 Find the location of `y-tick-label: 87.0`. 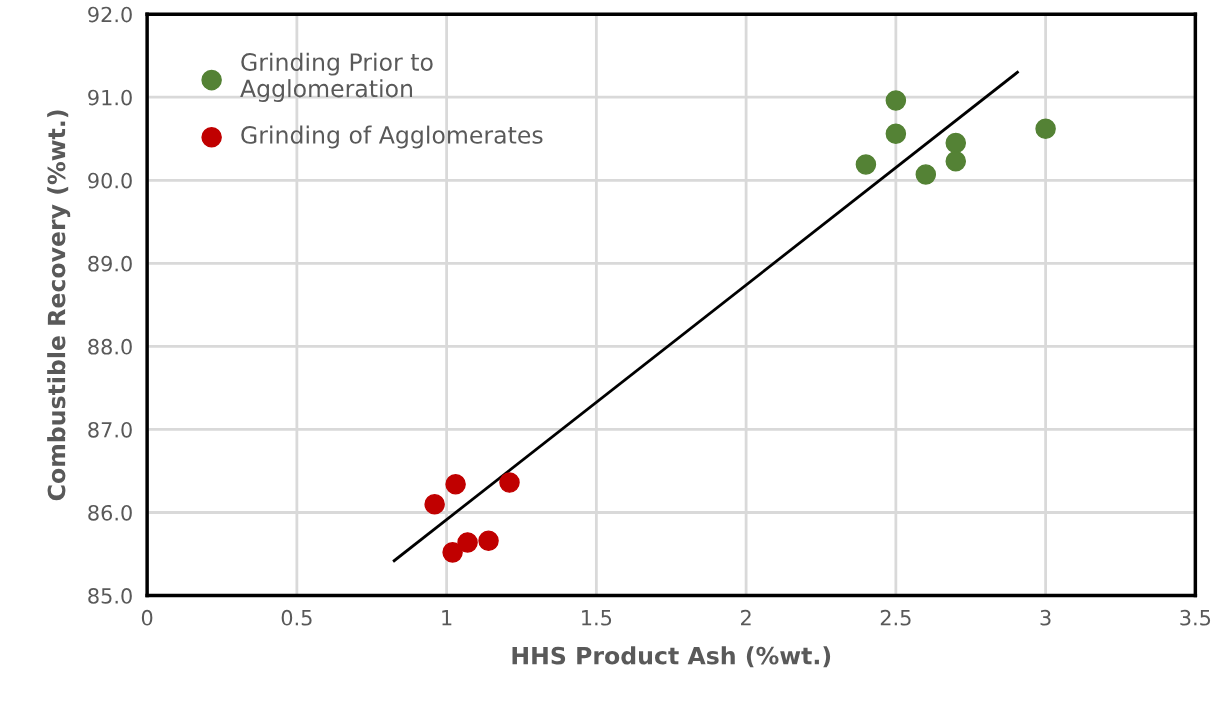

y-tick-label: 87.0 is located at coordinates (110, 429).